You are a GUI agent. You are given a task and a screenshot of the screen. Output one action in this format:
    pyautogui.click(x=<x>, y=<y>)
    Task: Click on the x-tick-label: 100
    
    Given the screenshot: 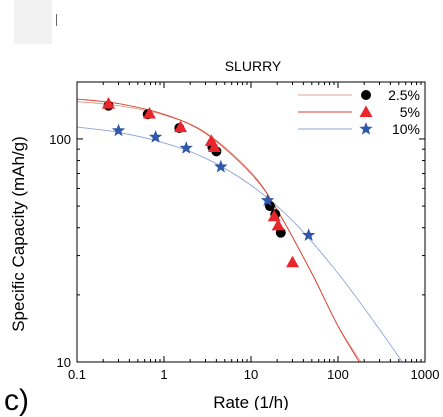 What is the action you would take?
    pyautogui.click(x=338, y=374)
    